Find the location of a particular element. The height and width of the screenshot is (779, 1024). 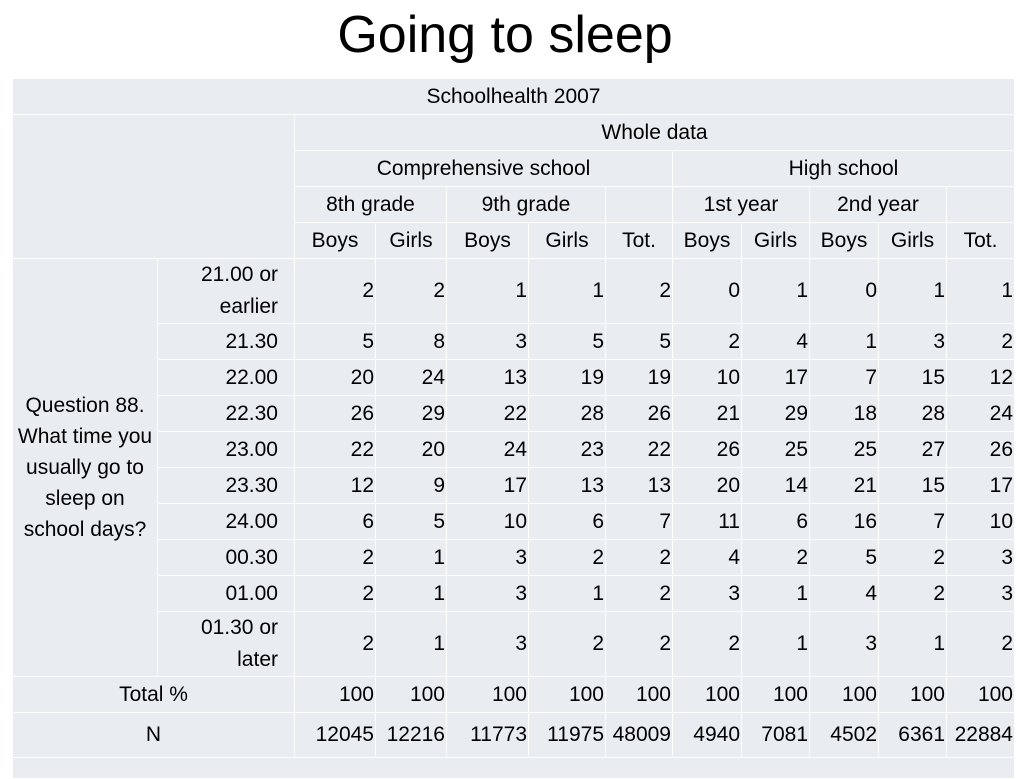

column-header: Tot. is located at coordinates (639, 240).